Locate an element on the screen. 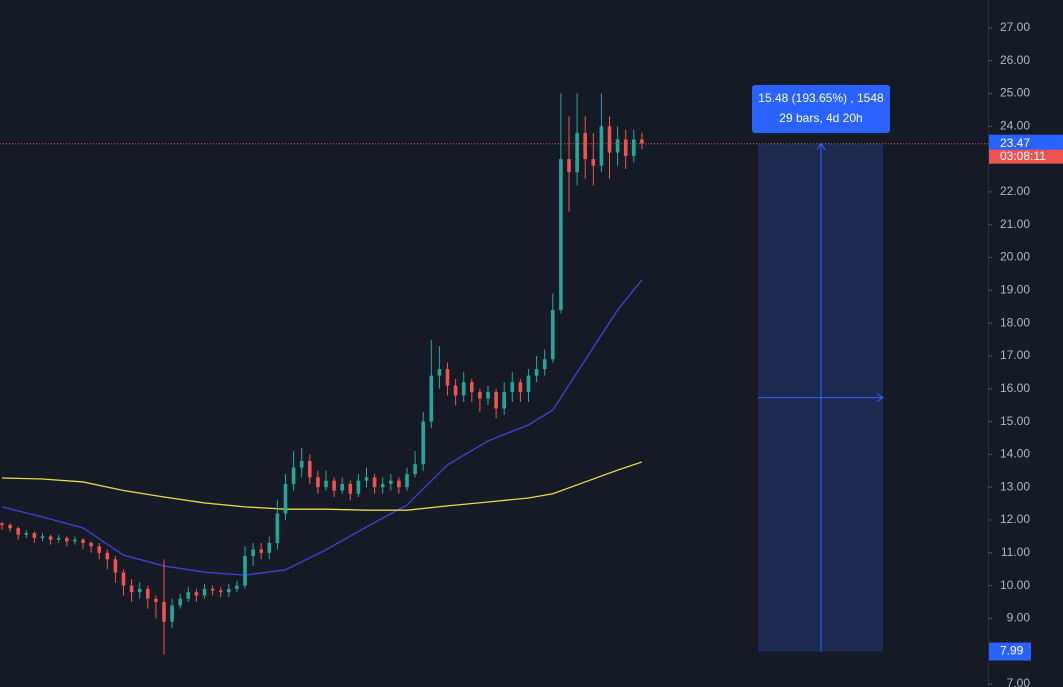 This screenshot has height=687, width=1063. y-tick-label: 13.00 is located at coordinates (1015, 486).